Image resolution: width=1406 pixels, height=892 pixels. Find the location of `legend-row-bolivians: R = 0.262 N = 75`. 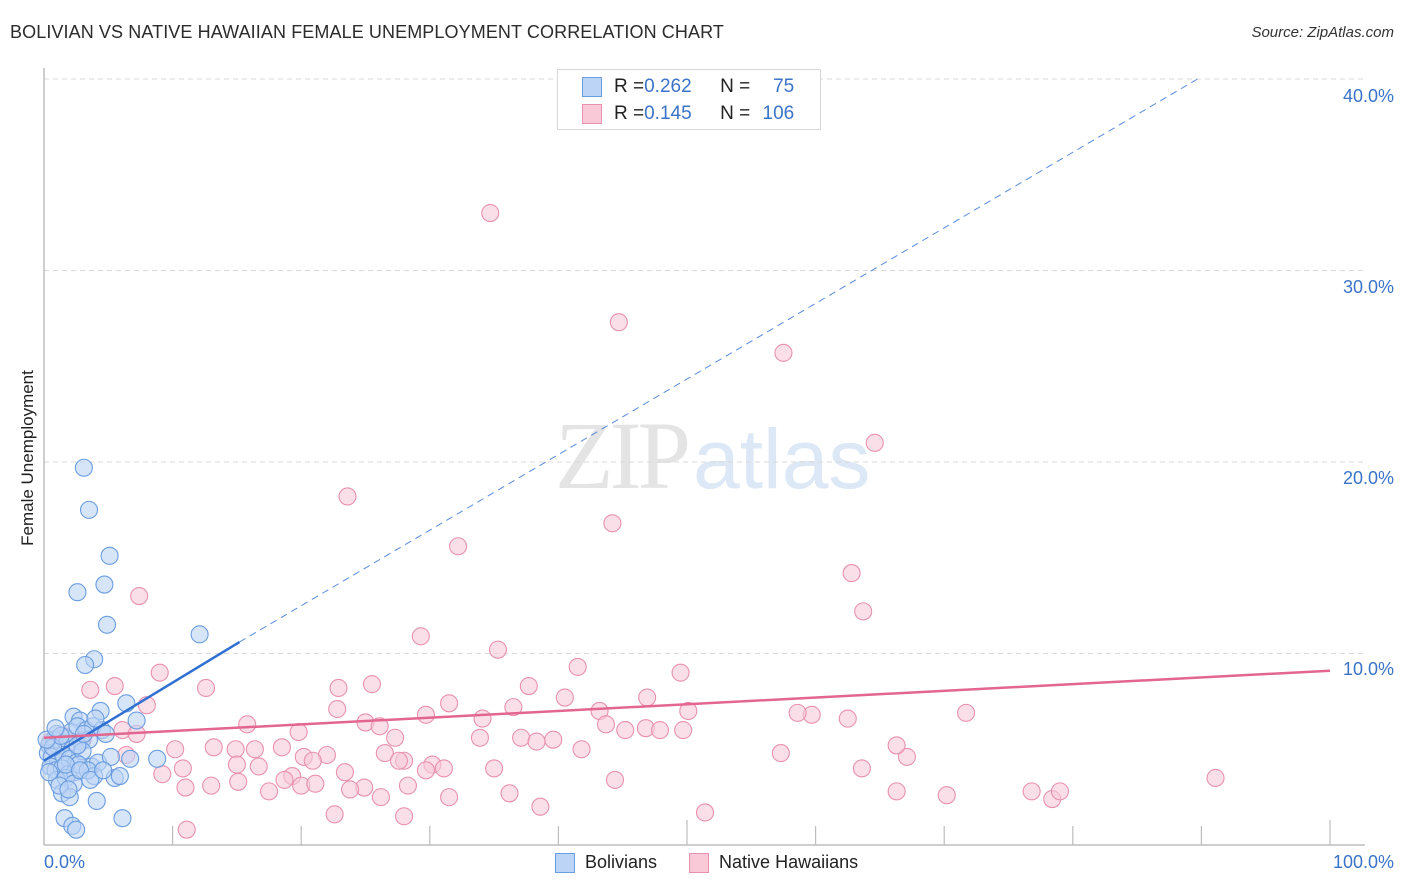

legend-row-bolivians: R = 0.262 N = 75 is located at coordinates (688, 87).